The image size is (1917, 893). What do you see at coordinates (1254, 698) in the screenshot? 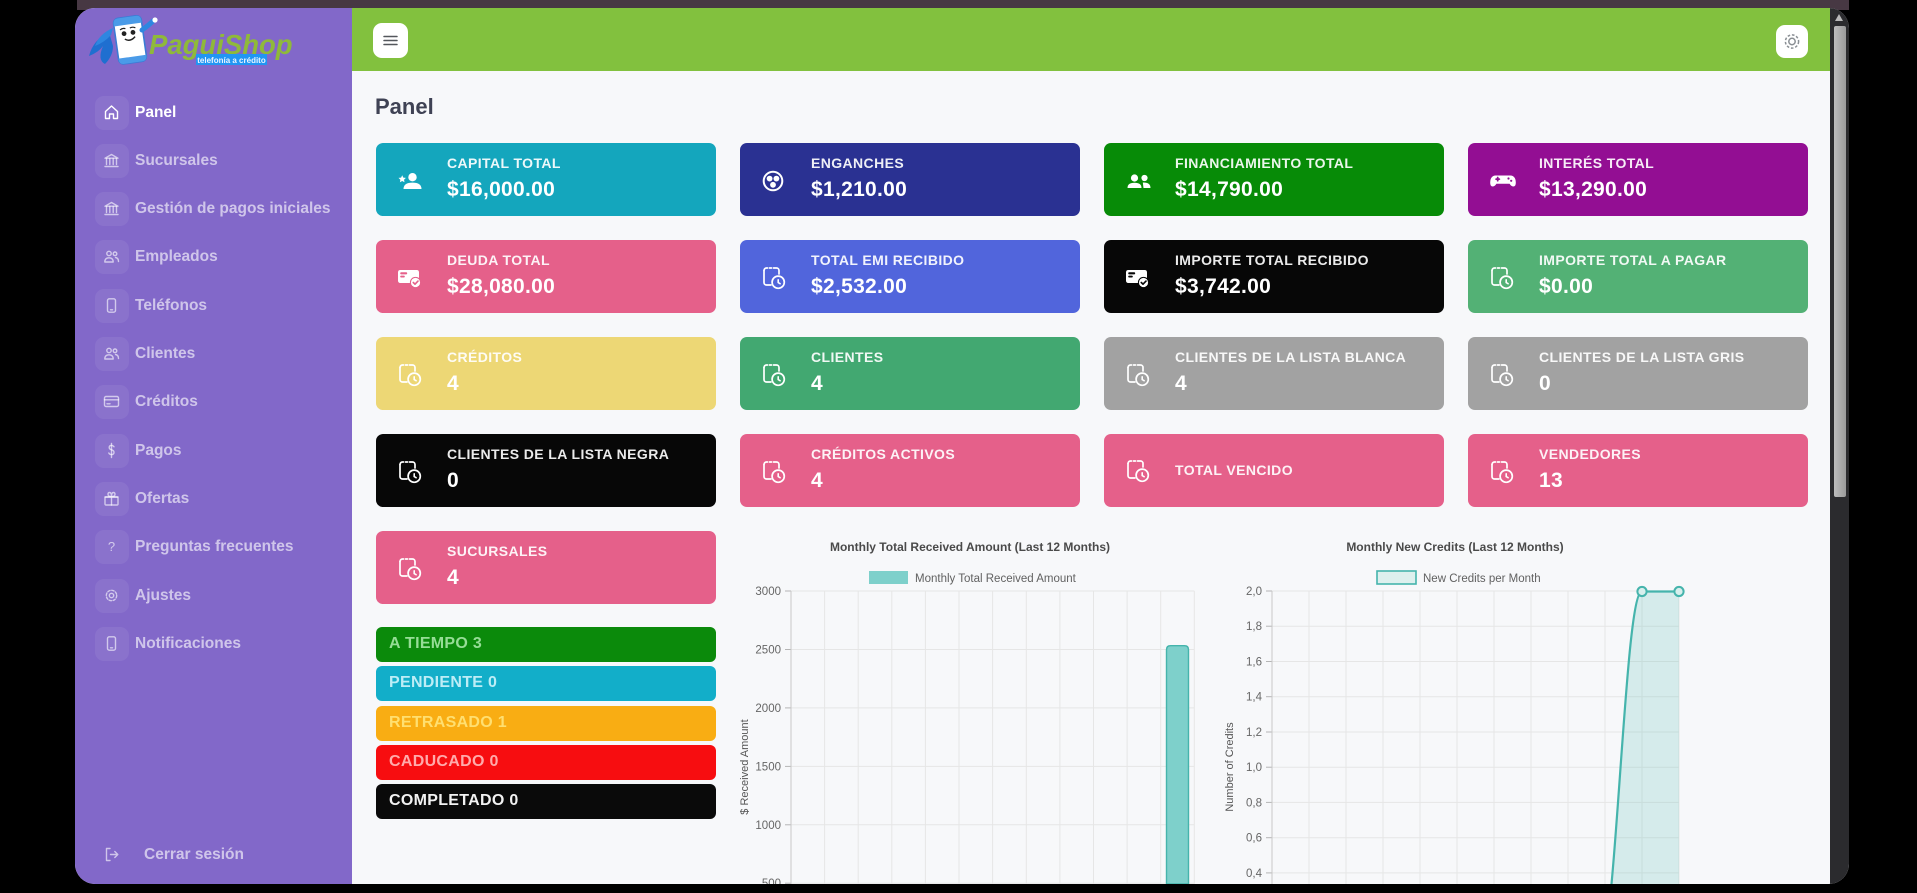
I see `svg-text: 1,4` at bounding box center [1254, 698].